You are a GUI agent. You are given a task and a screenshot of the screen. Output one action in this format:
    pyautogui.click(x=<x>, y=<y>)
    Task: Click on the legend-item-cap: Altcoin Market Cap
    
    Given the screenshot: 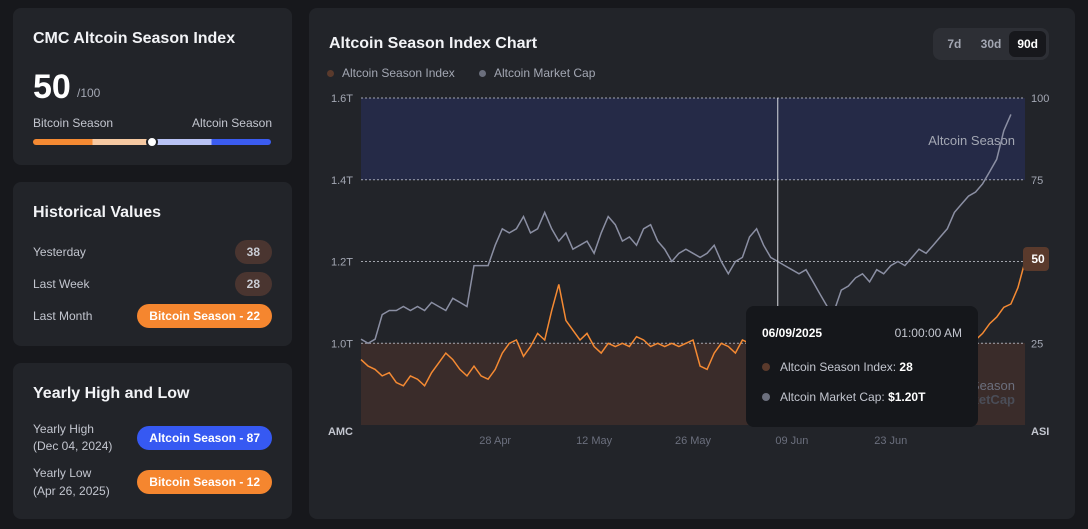 What is the action you would take?
    pyautogui.click(x=537, y=73)
    